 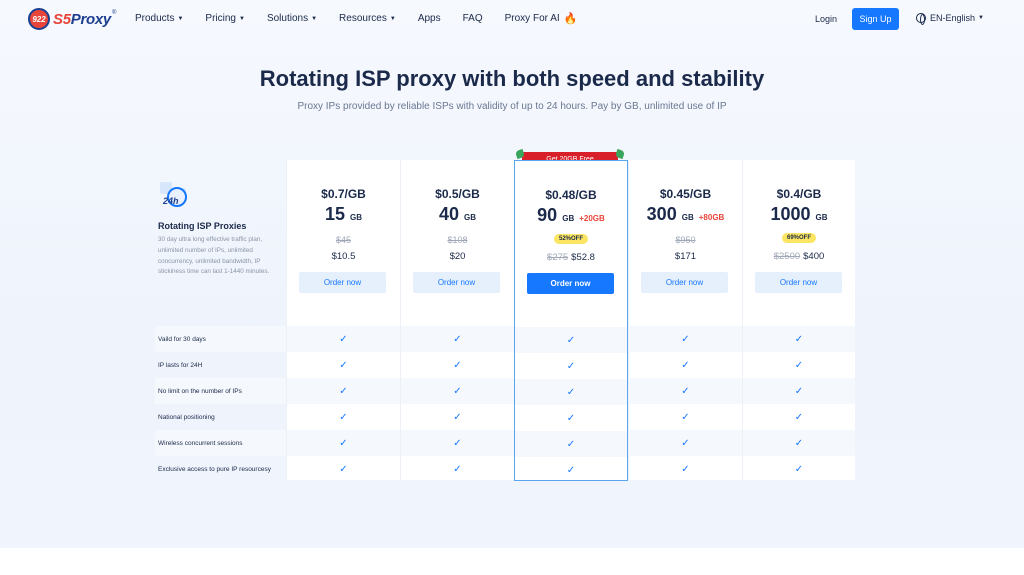 I want to click on logo-badge: 922, so click(x=39, y=19).